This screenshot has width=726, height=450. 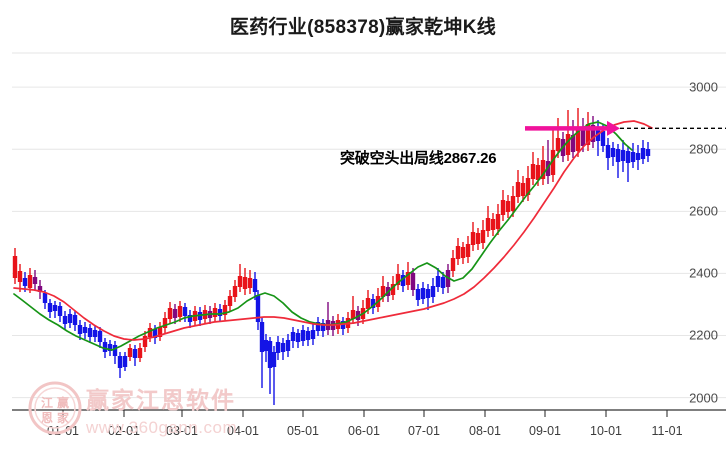 What do you see at coordinates (703, 211) in the screenshot?
I see `y-axis-tick-label: 2600` at bounding box center [703, 211].